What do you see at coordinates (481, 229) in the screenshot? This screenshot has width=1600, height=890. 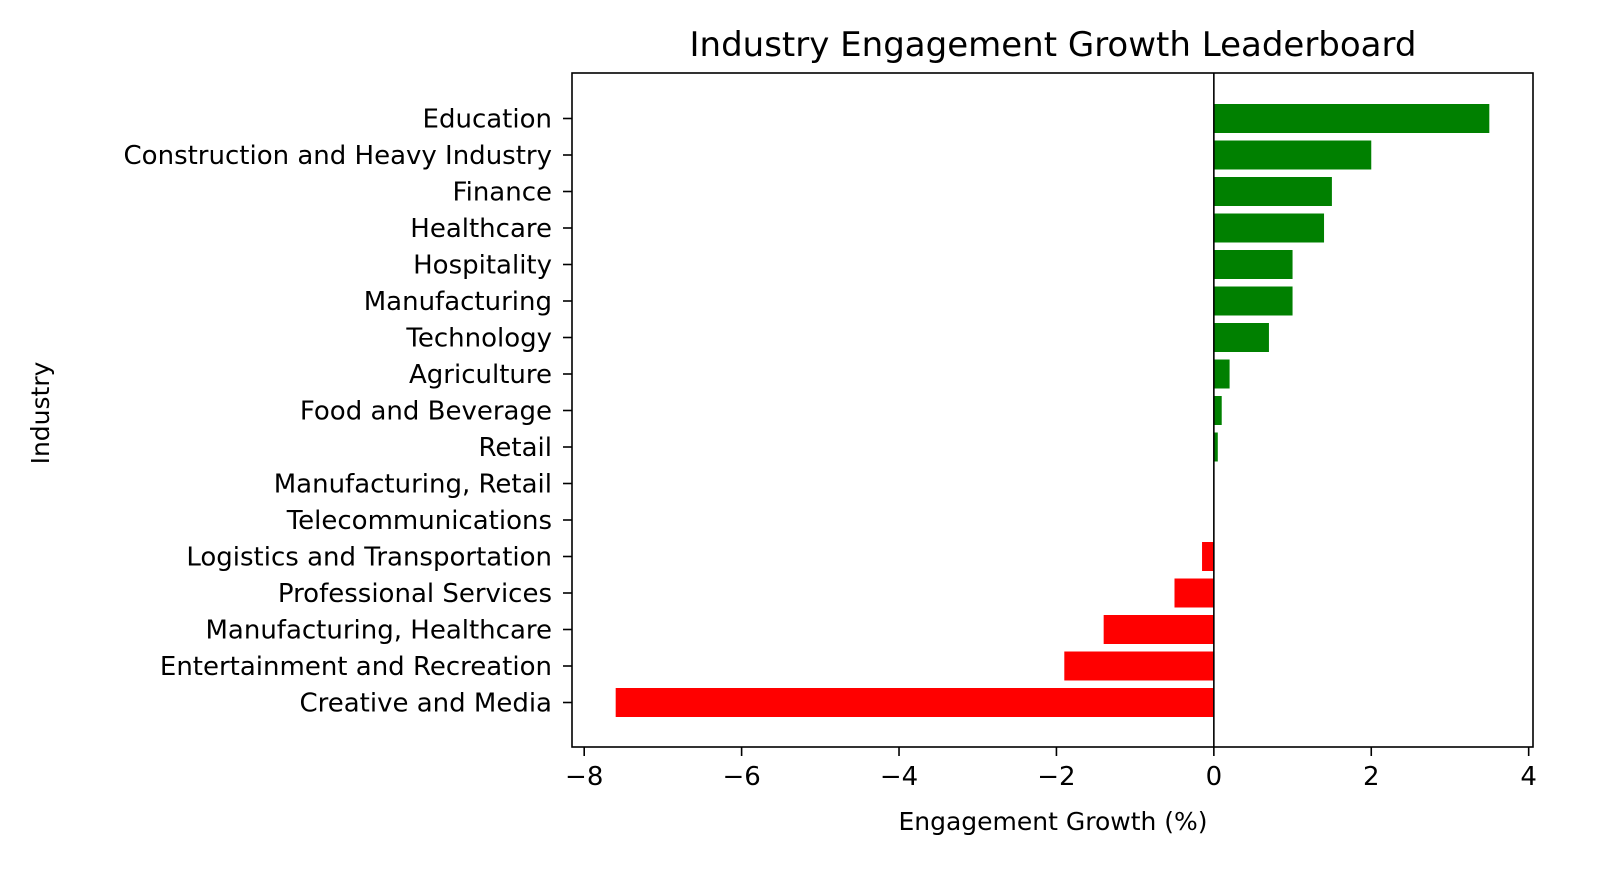 I see `y-tick-label: Healthcare` at bounding box center [481, 229].